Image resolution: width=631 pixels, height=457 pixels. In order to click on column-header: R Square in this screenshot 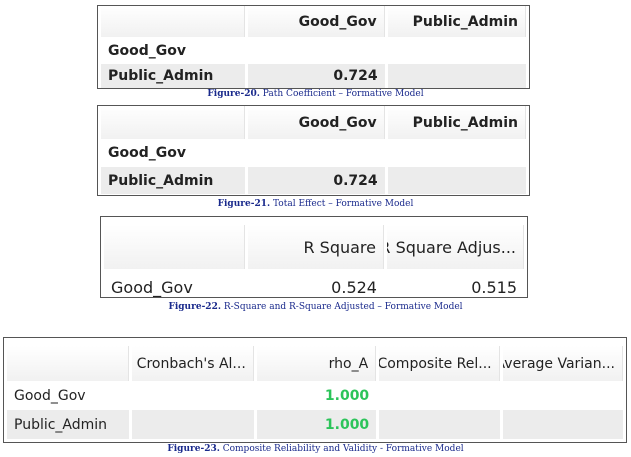, I will do `click(315, 247)`.